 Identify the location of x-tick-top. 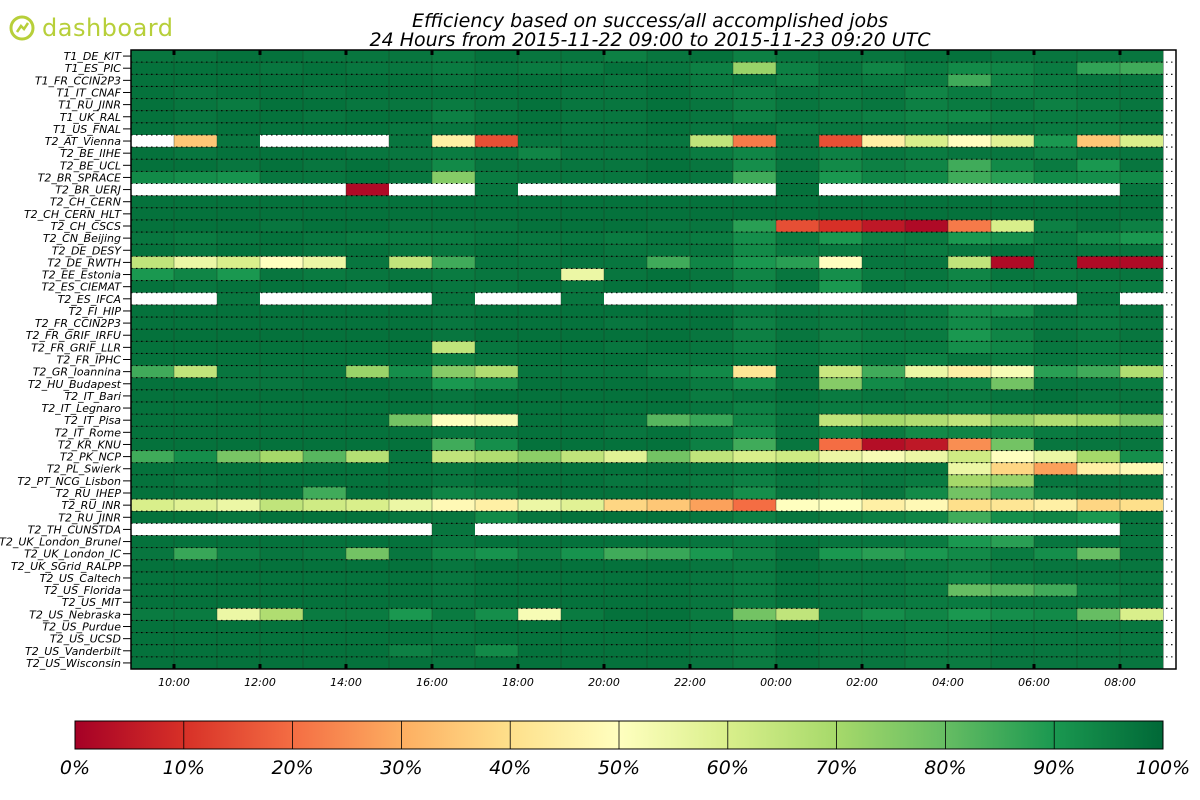
(432, 52).